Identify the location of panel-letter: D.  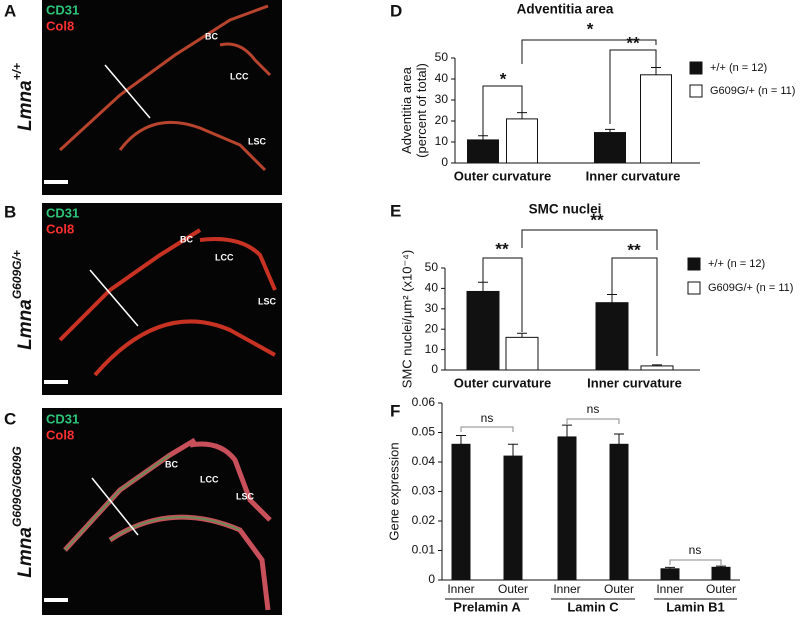
(396, 10).